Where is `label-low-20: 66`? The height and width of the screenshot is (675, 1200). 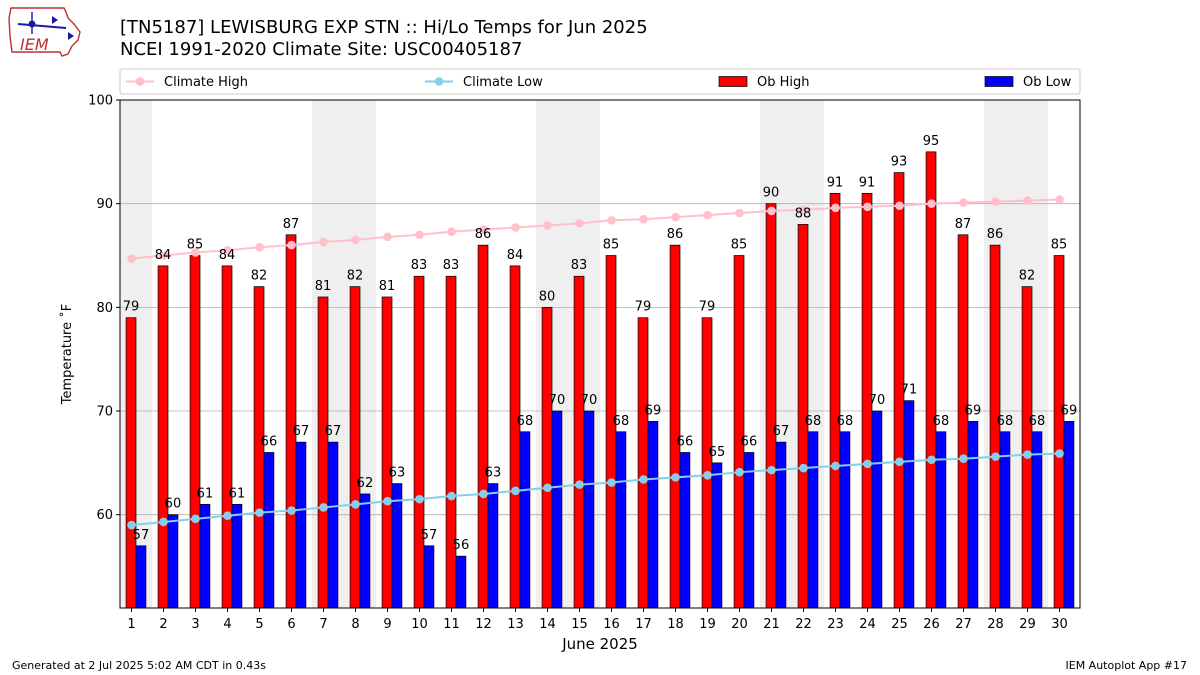 label-low-20: 66 is located at coordinates (749, 441).